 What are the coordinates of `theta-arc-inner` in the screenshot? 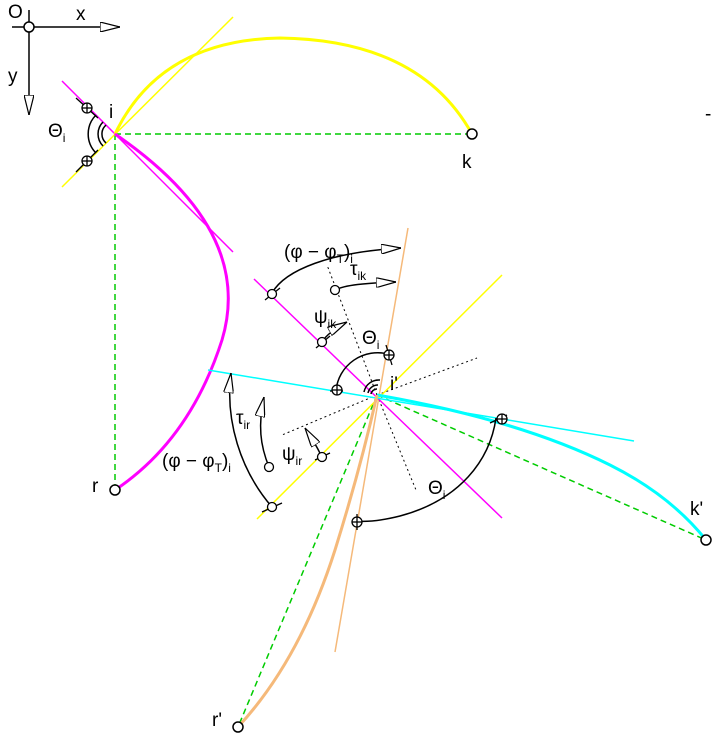 It's located at (104, 134).